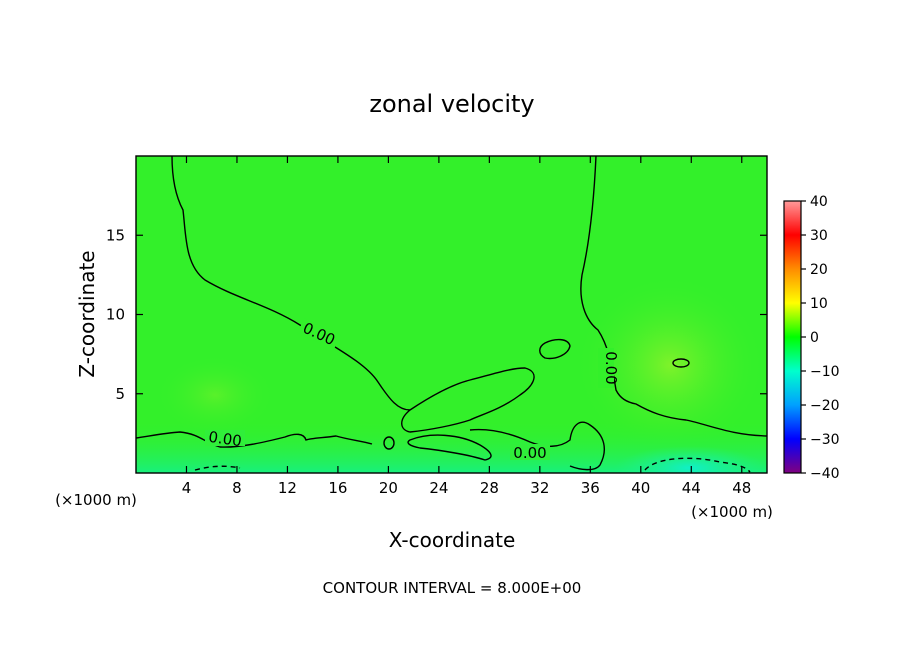 Image resolution: width=904 pixels, height=654 pixels. What do you see at coordinates (825, 440) in the screenshot?
I see `colorbar-tick-label: −30` at bounding box center [825, 440].